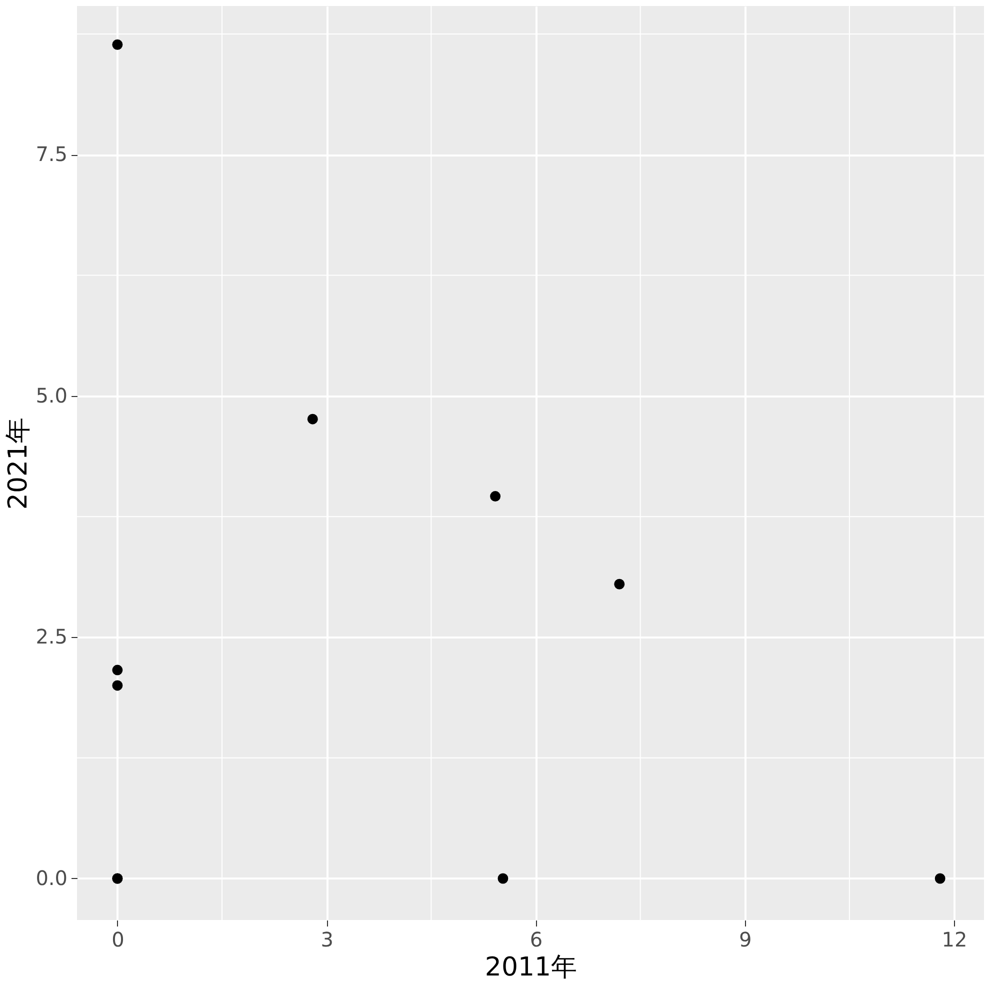 The height and width of the screenshot is (990, 998). What do you see at coordinates (536, 940) in the screenshot?
I see `x-tick-label: 6` at bounding box center [536, 940].